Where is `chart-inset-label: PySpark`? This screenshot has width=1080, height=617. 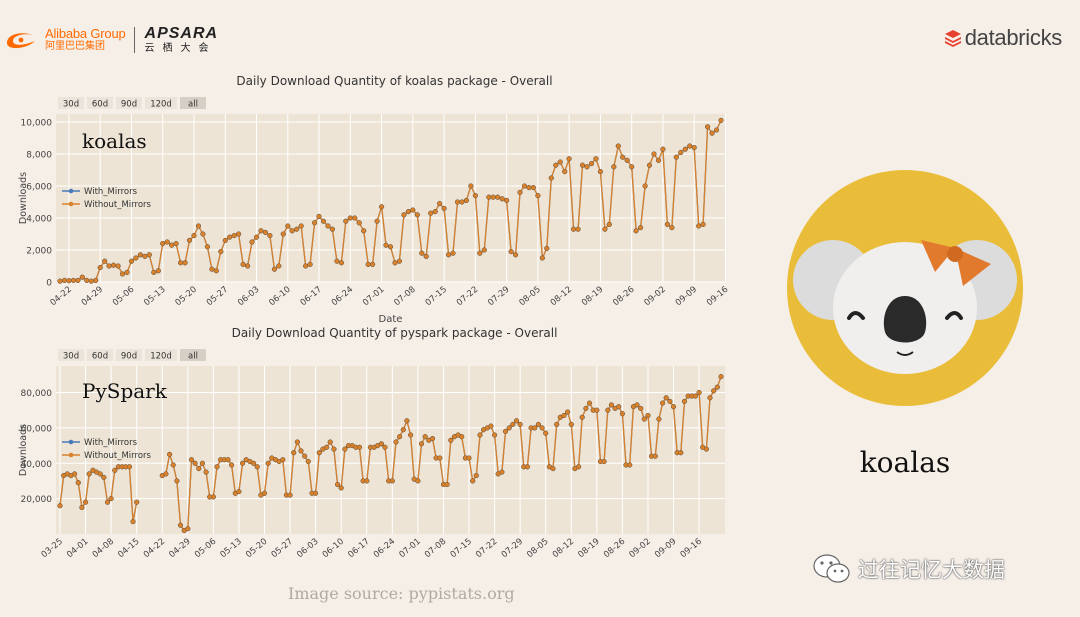
chart-inset-label: PySpark is located at coordinates (125, 391).